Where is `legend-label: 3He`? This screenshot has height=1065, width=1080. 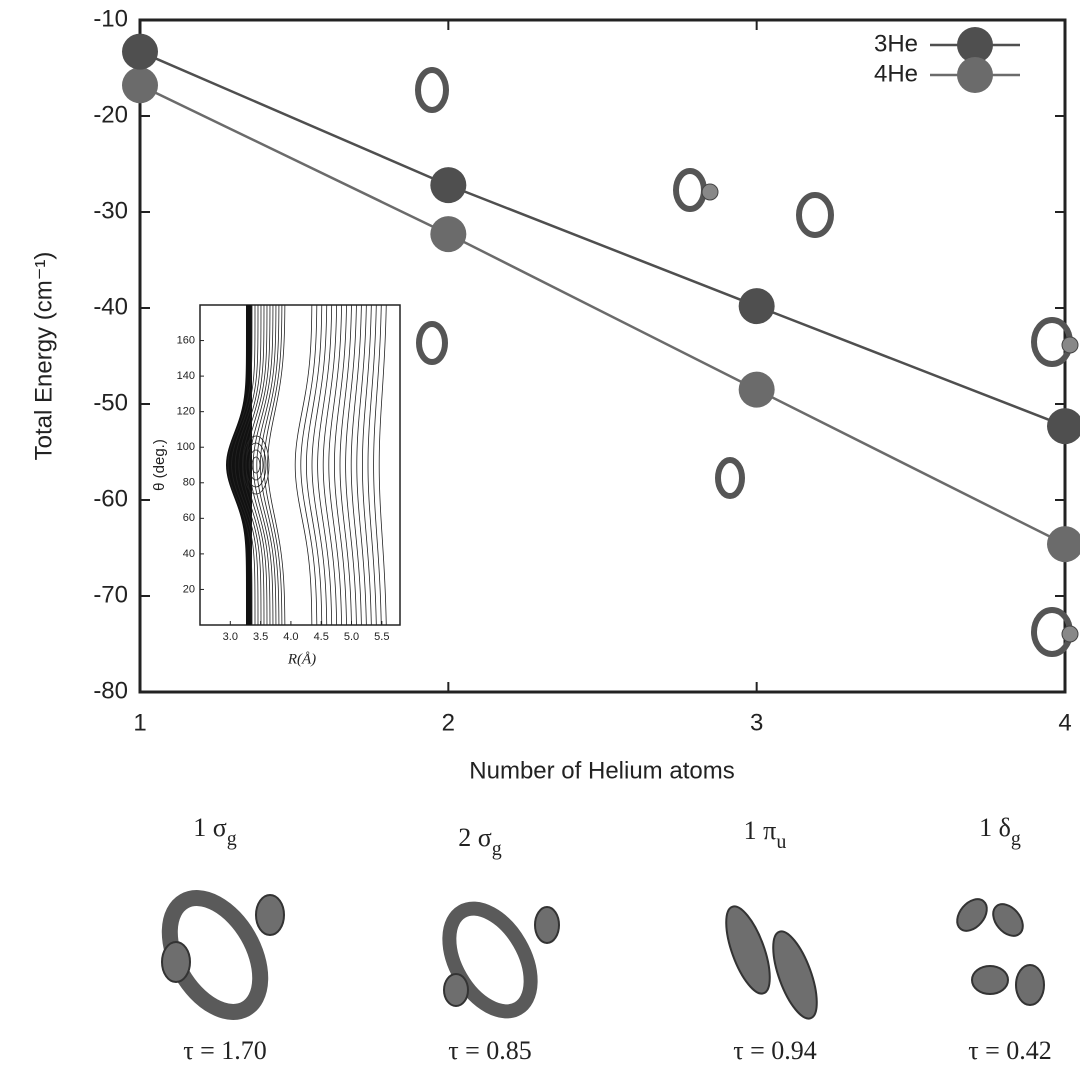
legend-label: 3He is located at coordinates (896, 43).